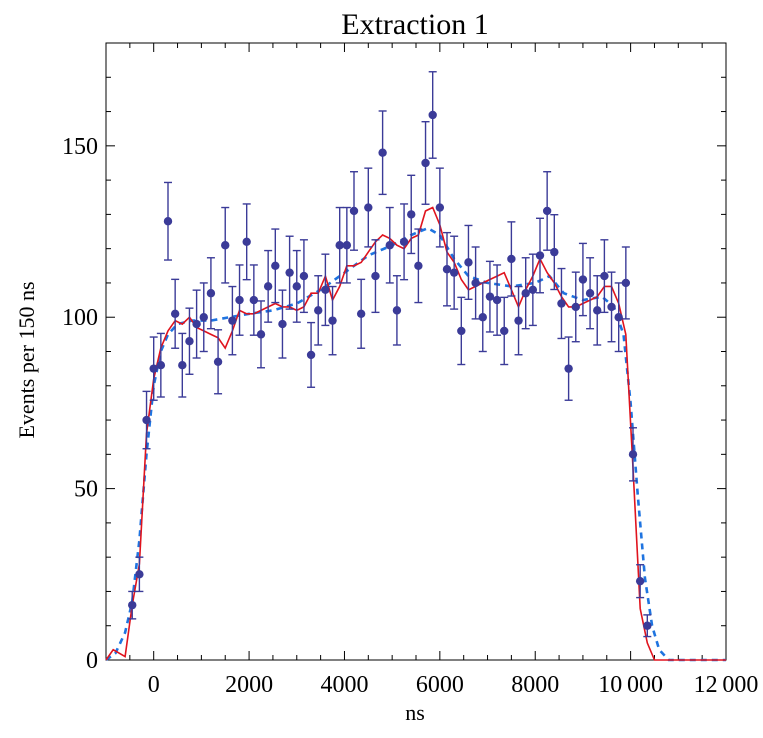 The image size is (763, 738). What do you see at coordinates (414, 24) in the screenshot?
I see `chart-title: Extraction 1` at bounding box center [414, 24].